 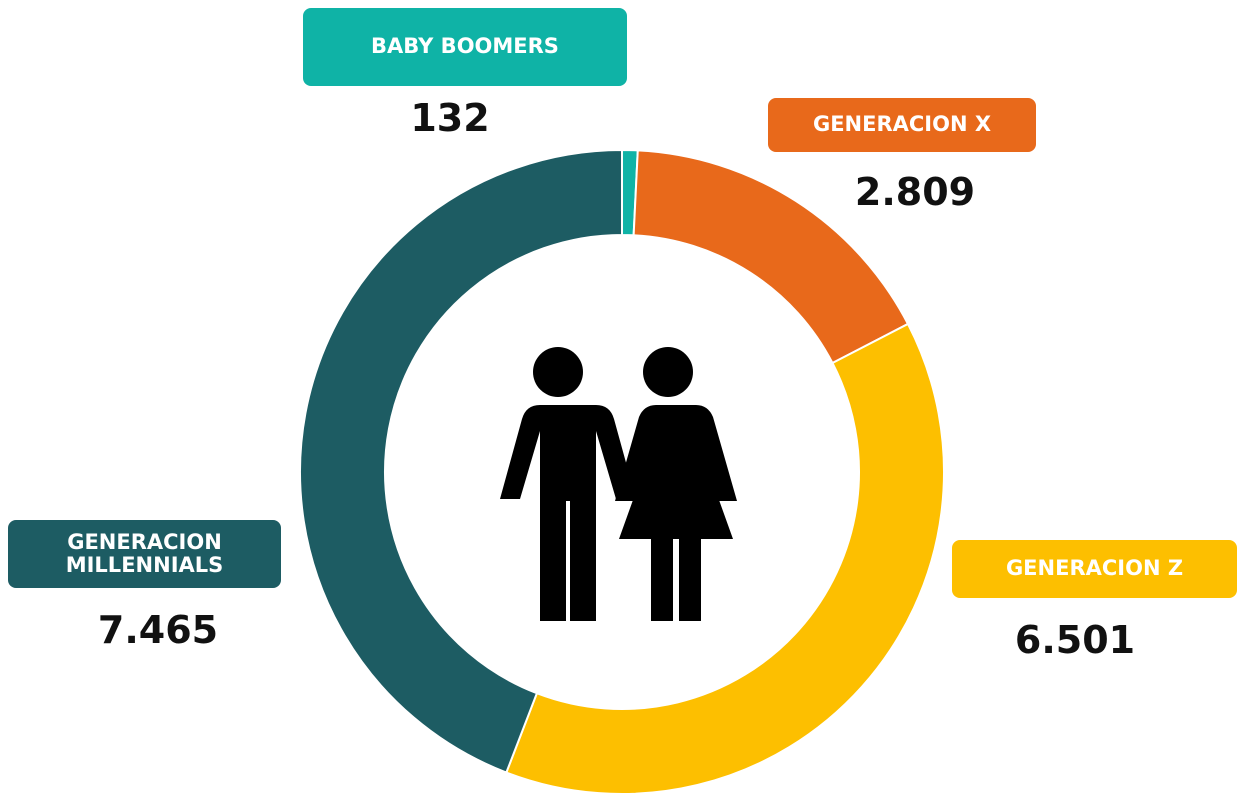 I want to click on legend-label: GENERACION X, so click(x=902, y=125).